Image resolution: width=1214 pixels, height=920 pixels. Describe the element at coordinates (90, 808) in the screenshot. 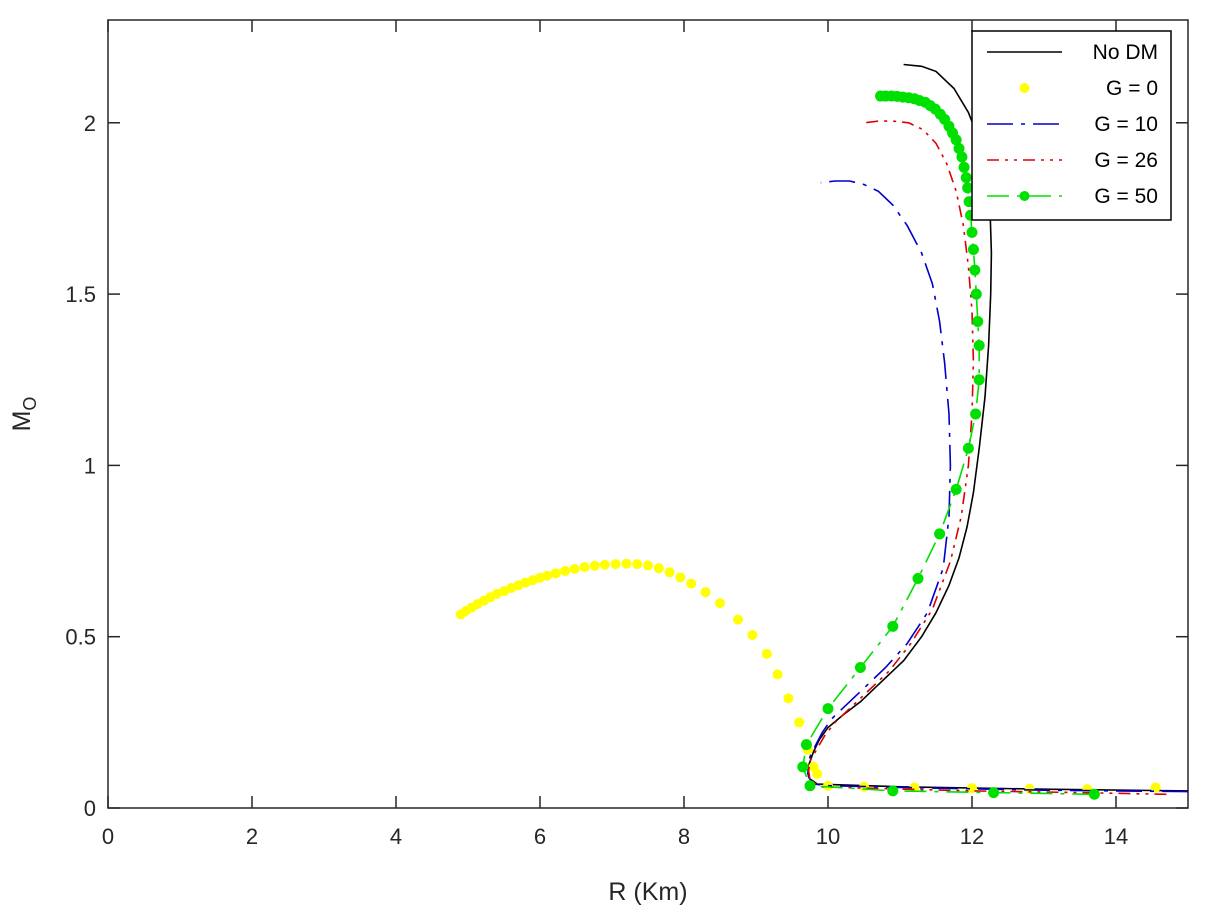

I see `y-tick-label: 0` at that location.